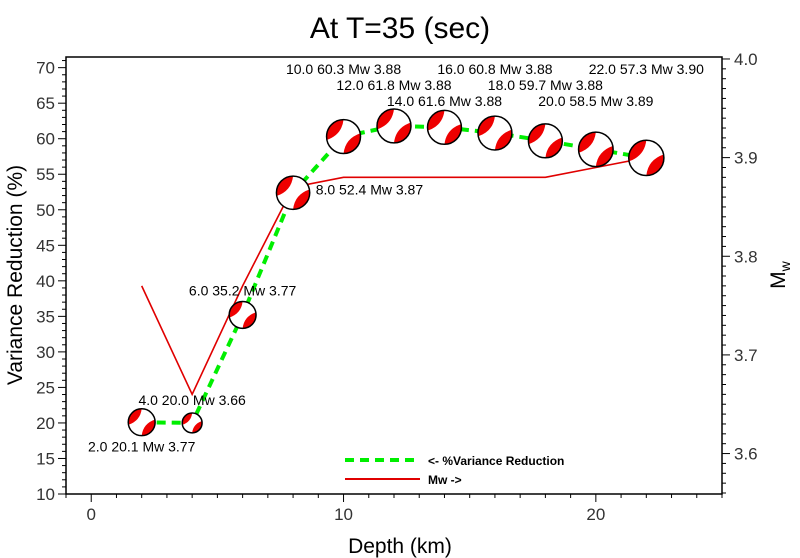 The height and width of the screenshot is (558, 800). Describe the element at coordinates (445, 480) in the screenshot. I see `legend-mw-label: Mw ->` at that location.